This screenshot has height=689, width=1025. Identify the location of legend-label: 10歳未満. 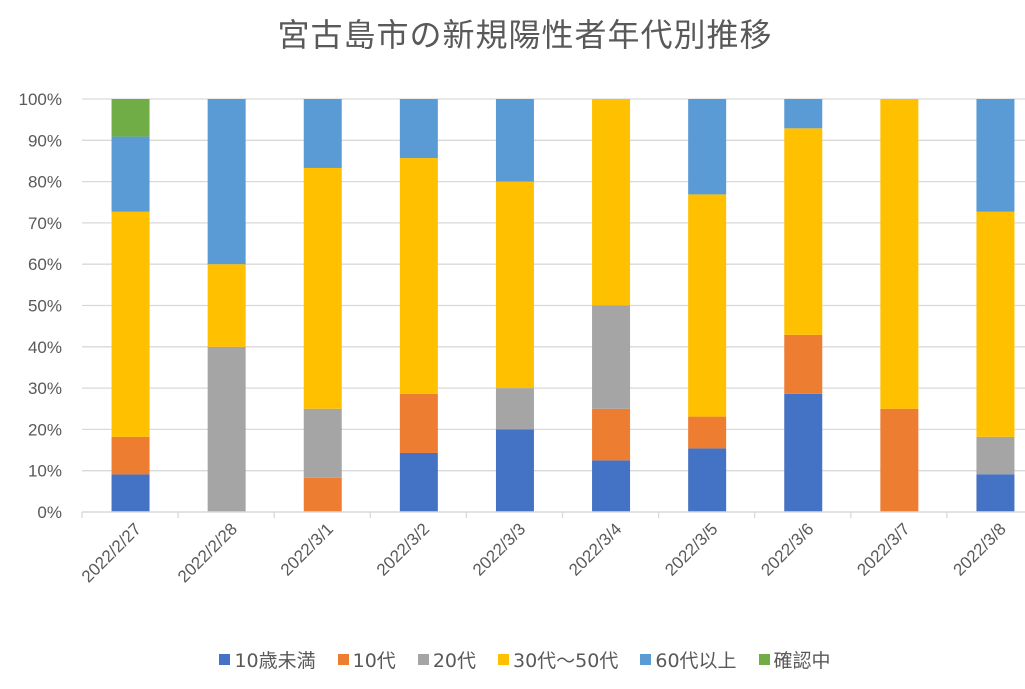
(275, 661).